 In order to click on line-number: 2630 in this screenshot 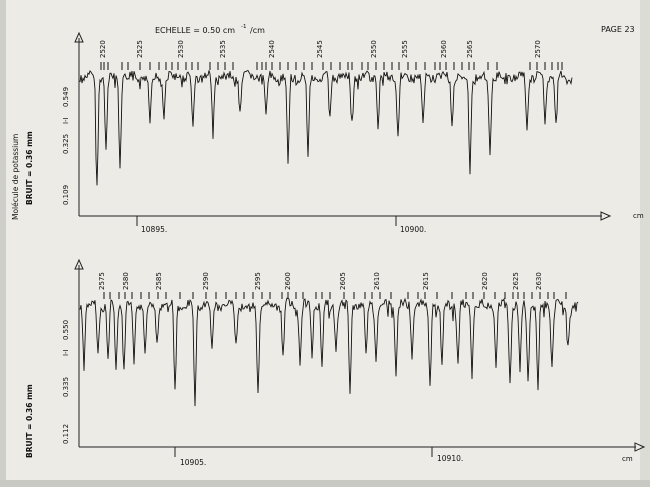, I will do `click(539, 281)`.